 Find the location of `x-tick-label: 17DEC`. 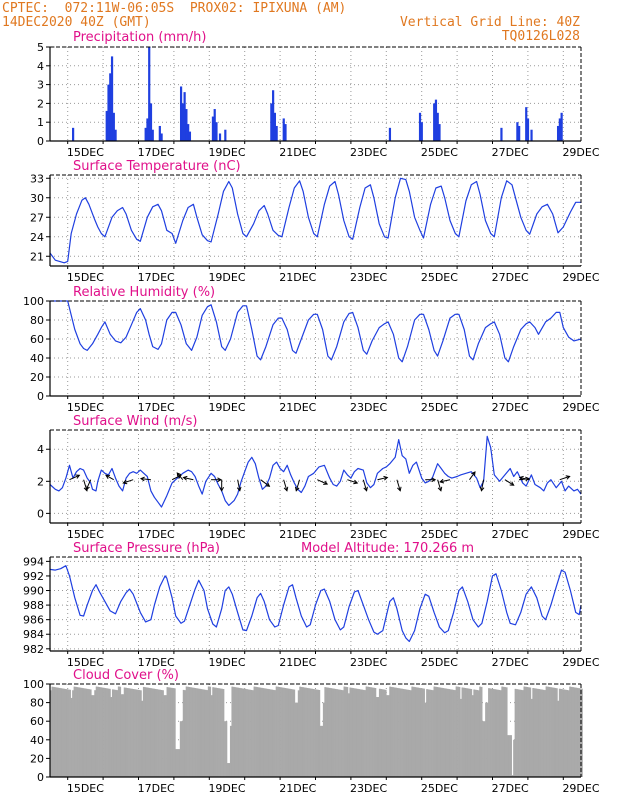

x-tick-label: 17DEC is located at coordinates (156, 152).